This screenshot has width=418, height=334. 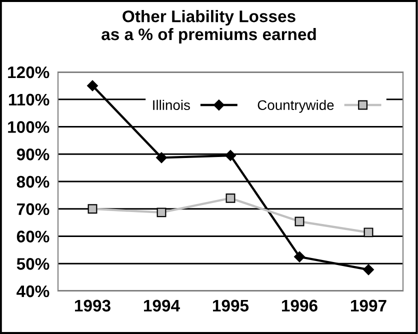 I want to click on y-tick-label: 120%, so click(x=29, y=72).